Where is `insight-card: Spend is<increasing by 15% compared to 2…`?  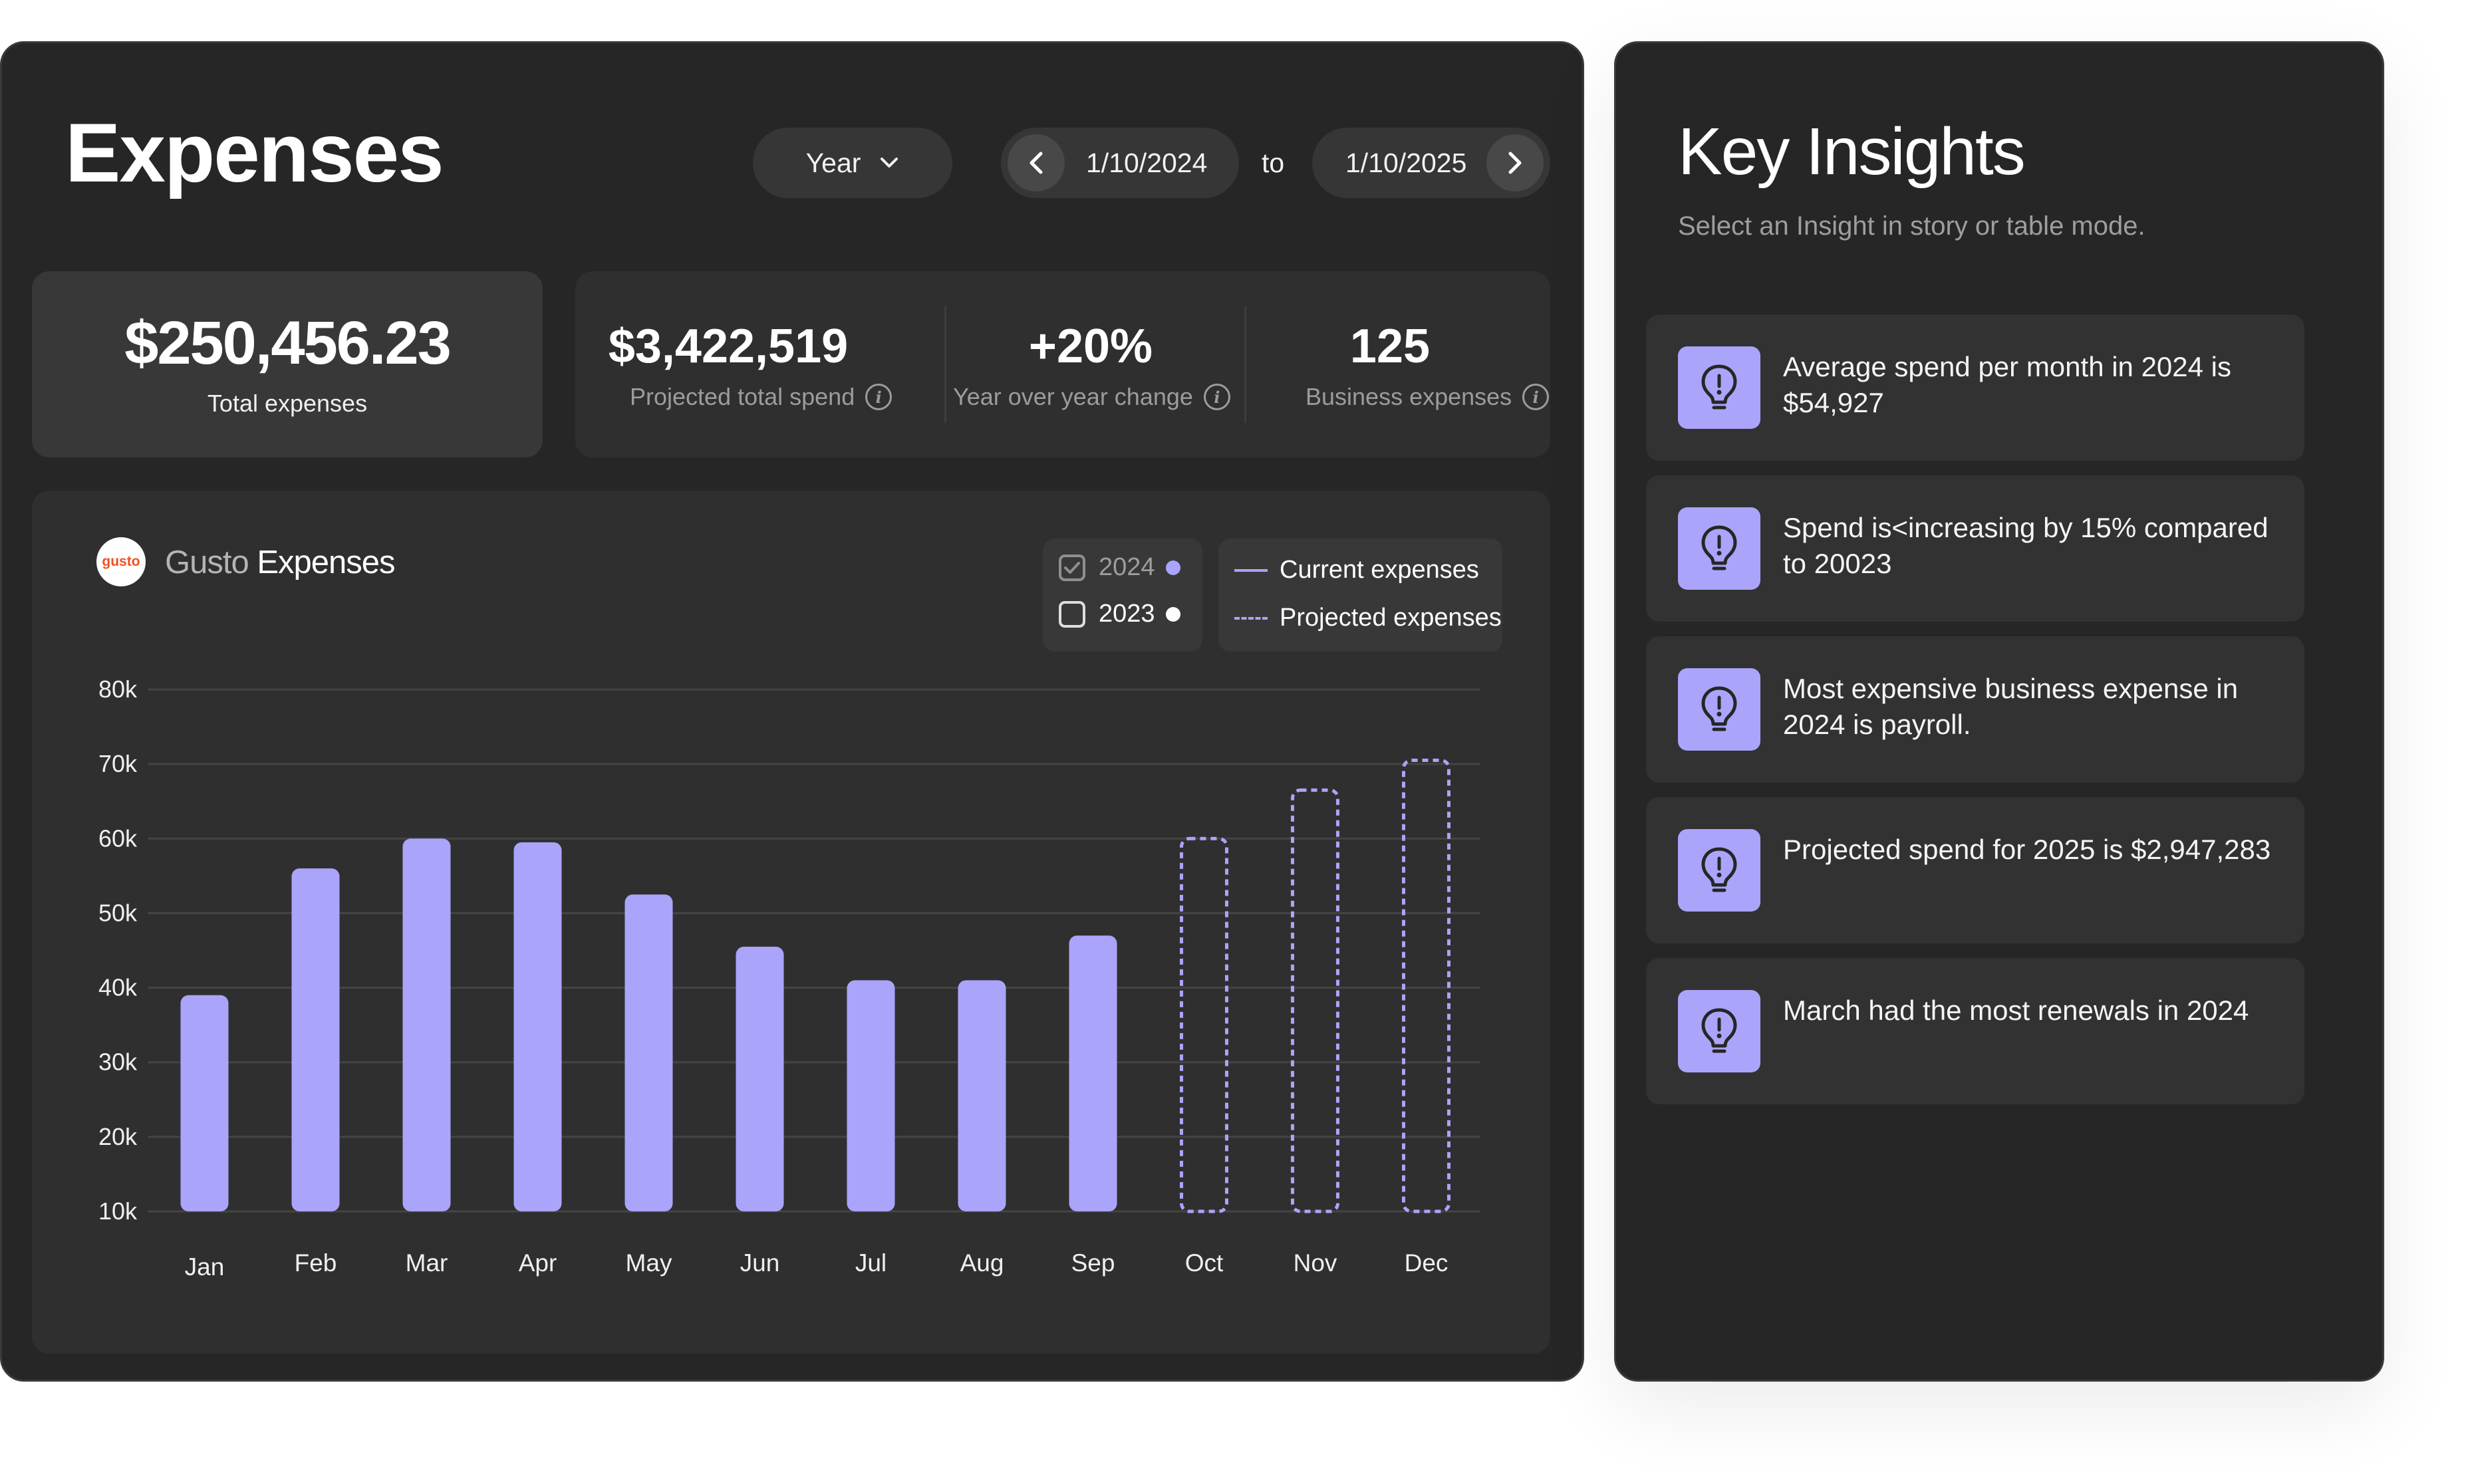 insight-card: Spend is<increasing by 15% compared to 2… is located at coordinates (1975, 548).